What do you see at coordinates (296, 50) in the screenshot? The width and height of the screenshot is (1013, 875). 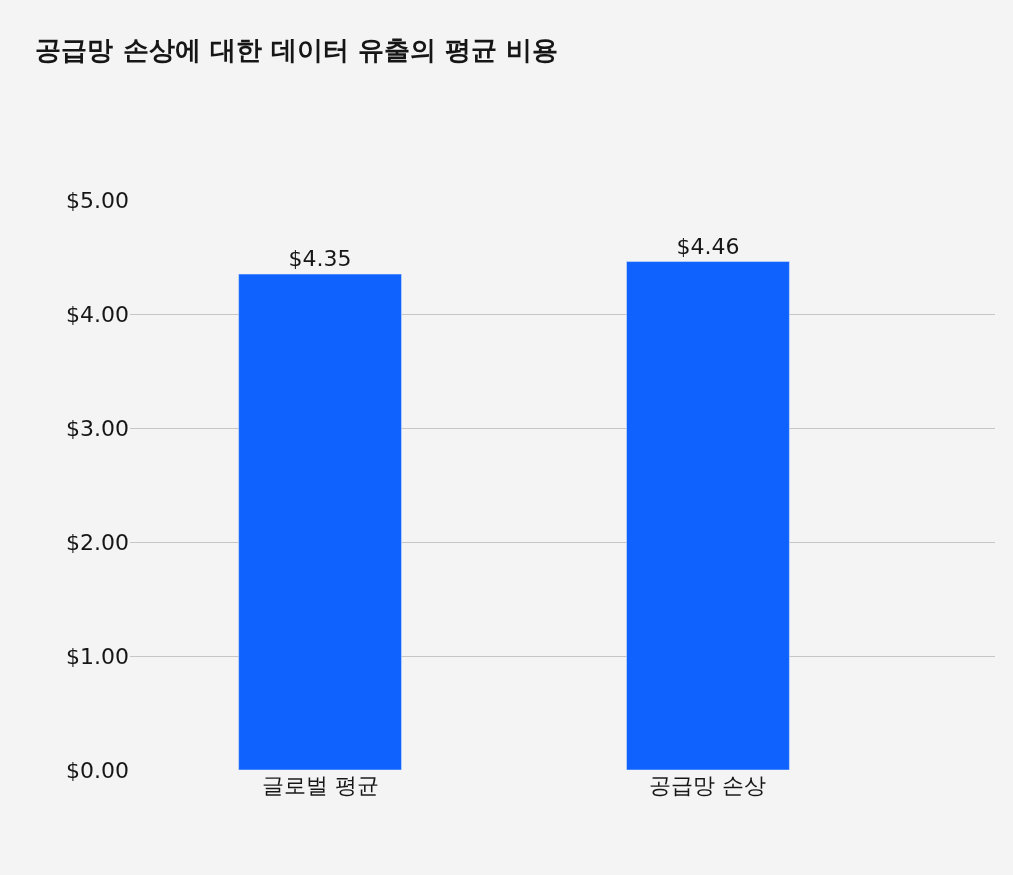 I see `chart-title: 공급망 손상에 대한 데이터 유출의 평균 비용` at bounding box center [296, 50].